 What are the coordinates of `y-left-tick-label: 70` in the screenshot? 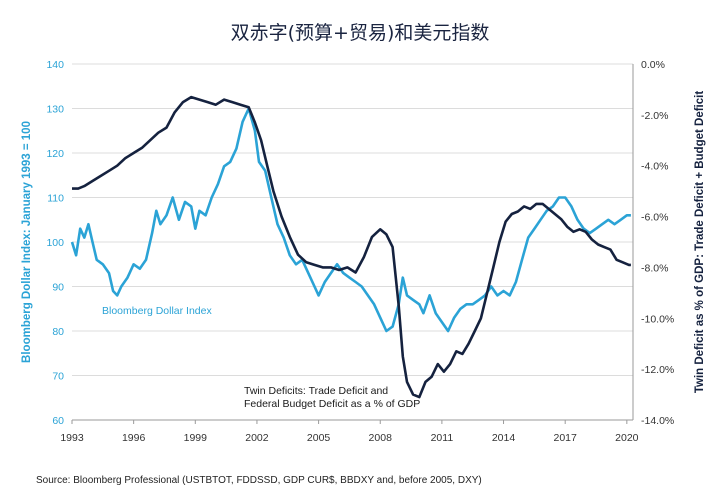 It's located at (58, 377).